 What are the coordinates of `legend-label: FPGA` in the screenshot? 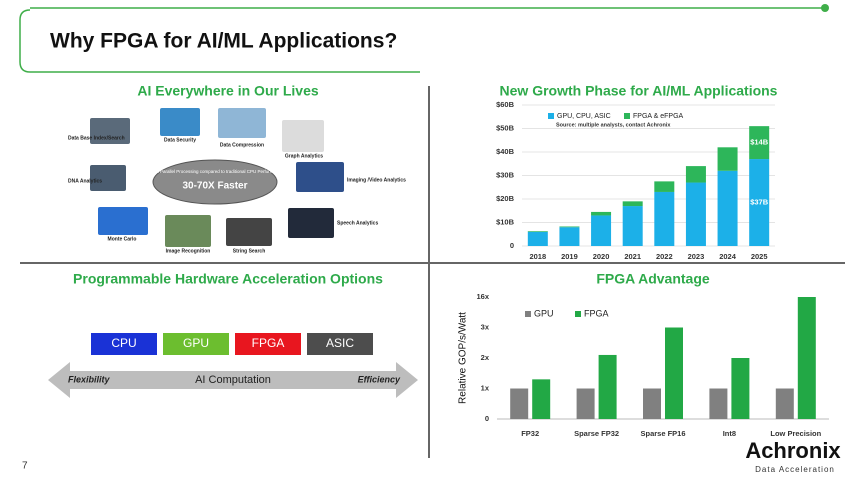 It's located at (596, 313).